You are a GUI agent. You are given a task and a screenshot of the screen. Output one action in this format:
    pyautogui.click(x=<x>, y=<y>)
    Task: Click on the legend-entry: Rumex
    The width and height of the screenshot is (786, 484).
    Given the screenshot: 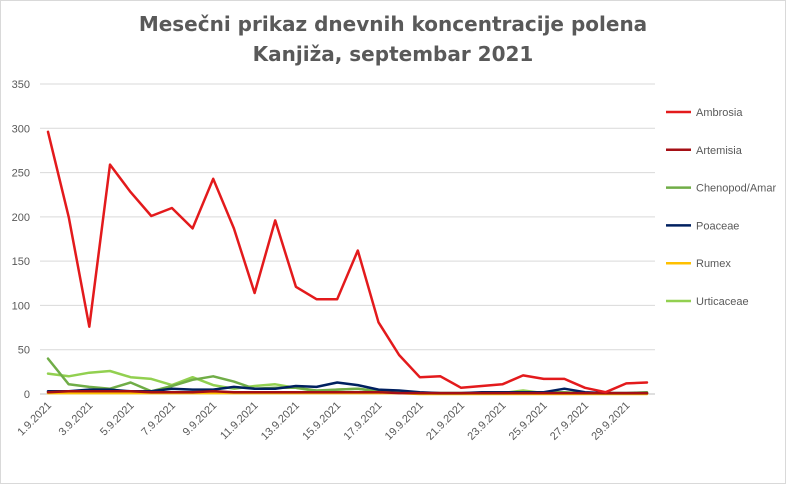 What is the action you would take?
    pyautogui.click(x=713, y=264)
    